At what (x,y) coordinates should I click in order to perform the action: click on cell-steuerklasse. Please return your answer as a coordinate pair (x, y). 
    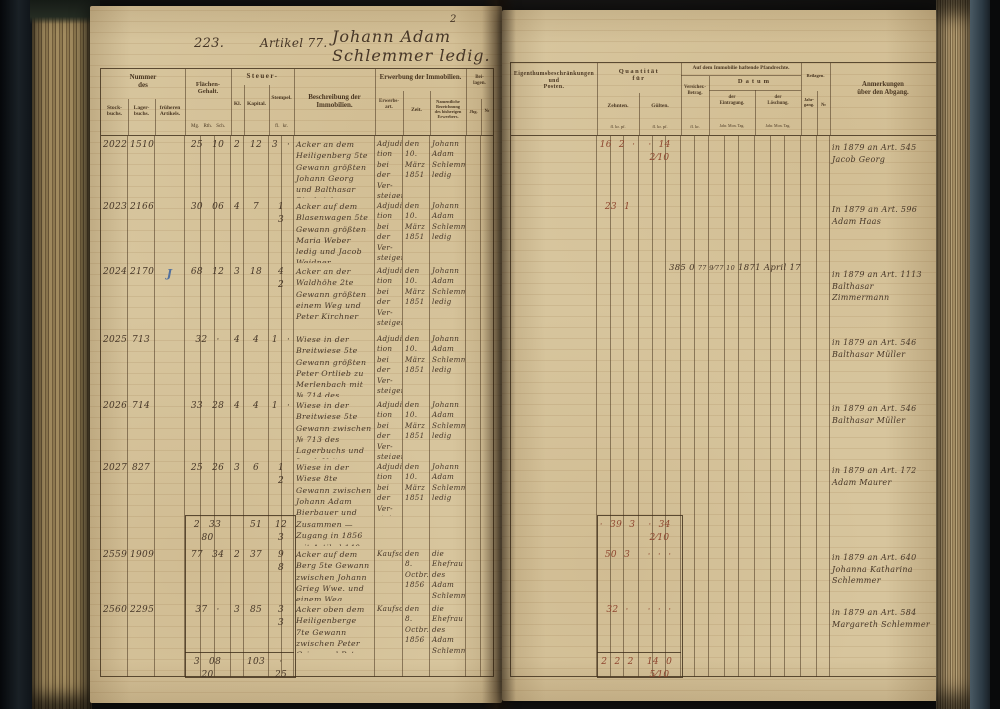
    Looking at the image, I should click on (237, 531).